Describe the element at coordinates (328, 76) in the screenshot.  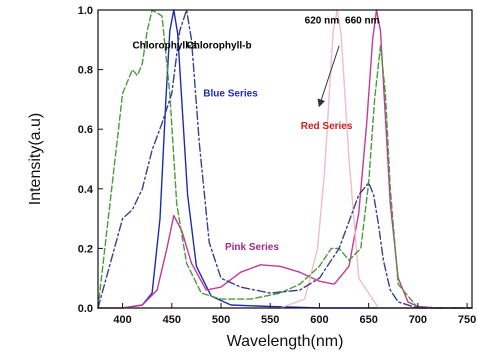
I see `annotation-arrow` at that location.